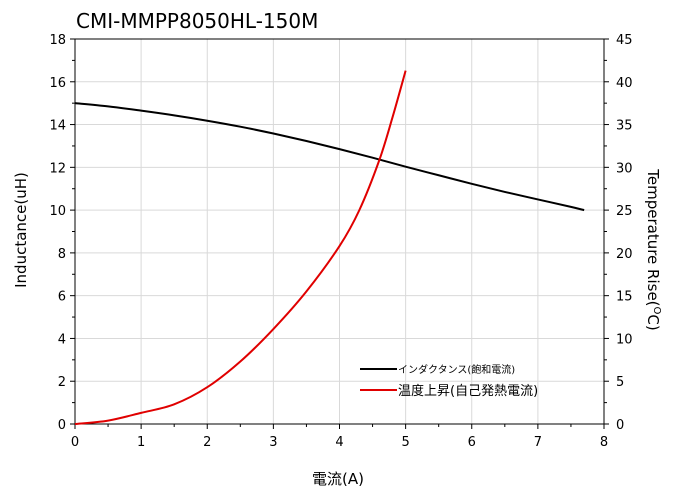  I want to click on y-right-axis-title-main: Temperature Rise(, so click(653, 237).